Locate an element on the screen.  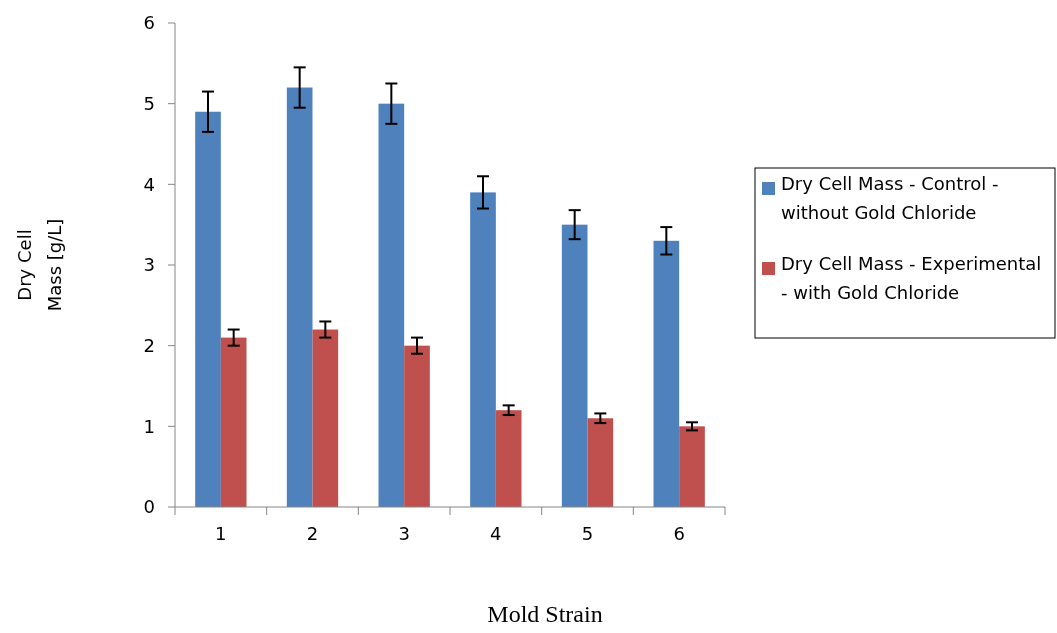
legend-label: Dry Cell Mass - Experimental - with Gold Chloride is located at coordinates (911, 278).